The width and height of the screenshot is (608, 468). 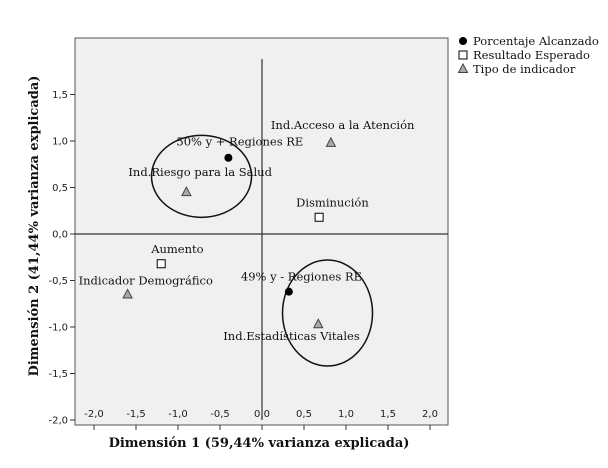 What do you see at coordinates (178, 414) in the screenshot?
I see `x-tick-label: -1,0` at bounding box center [178, 414].